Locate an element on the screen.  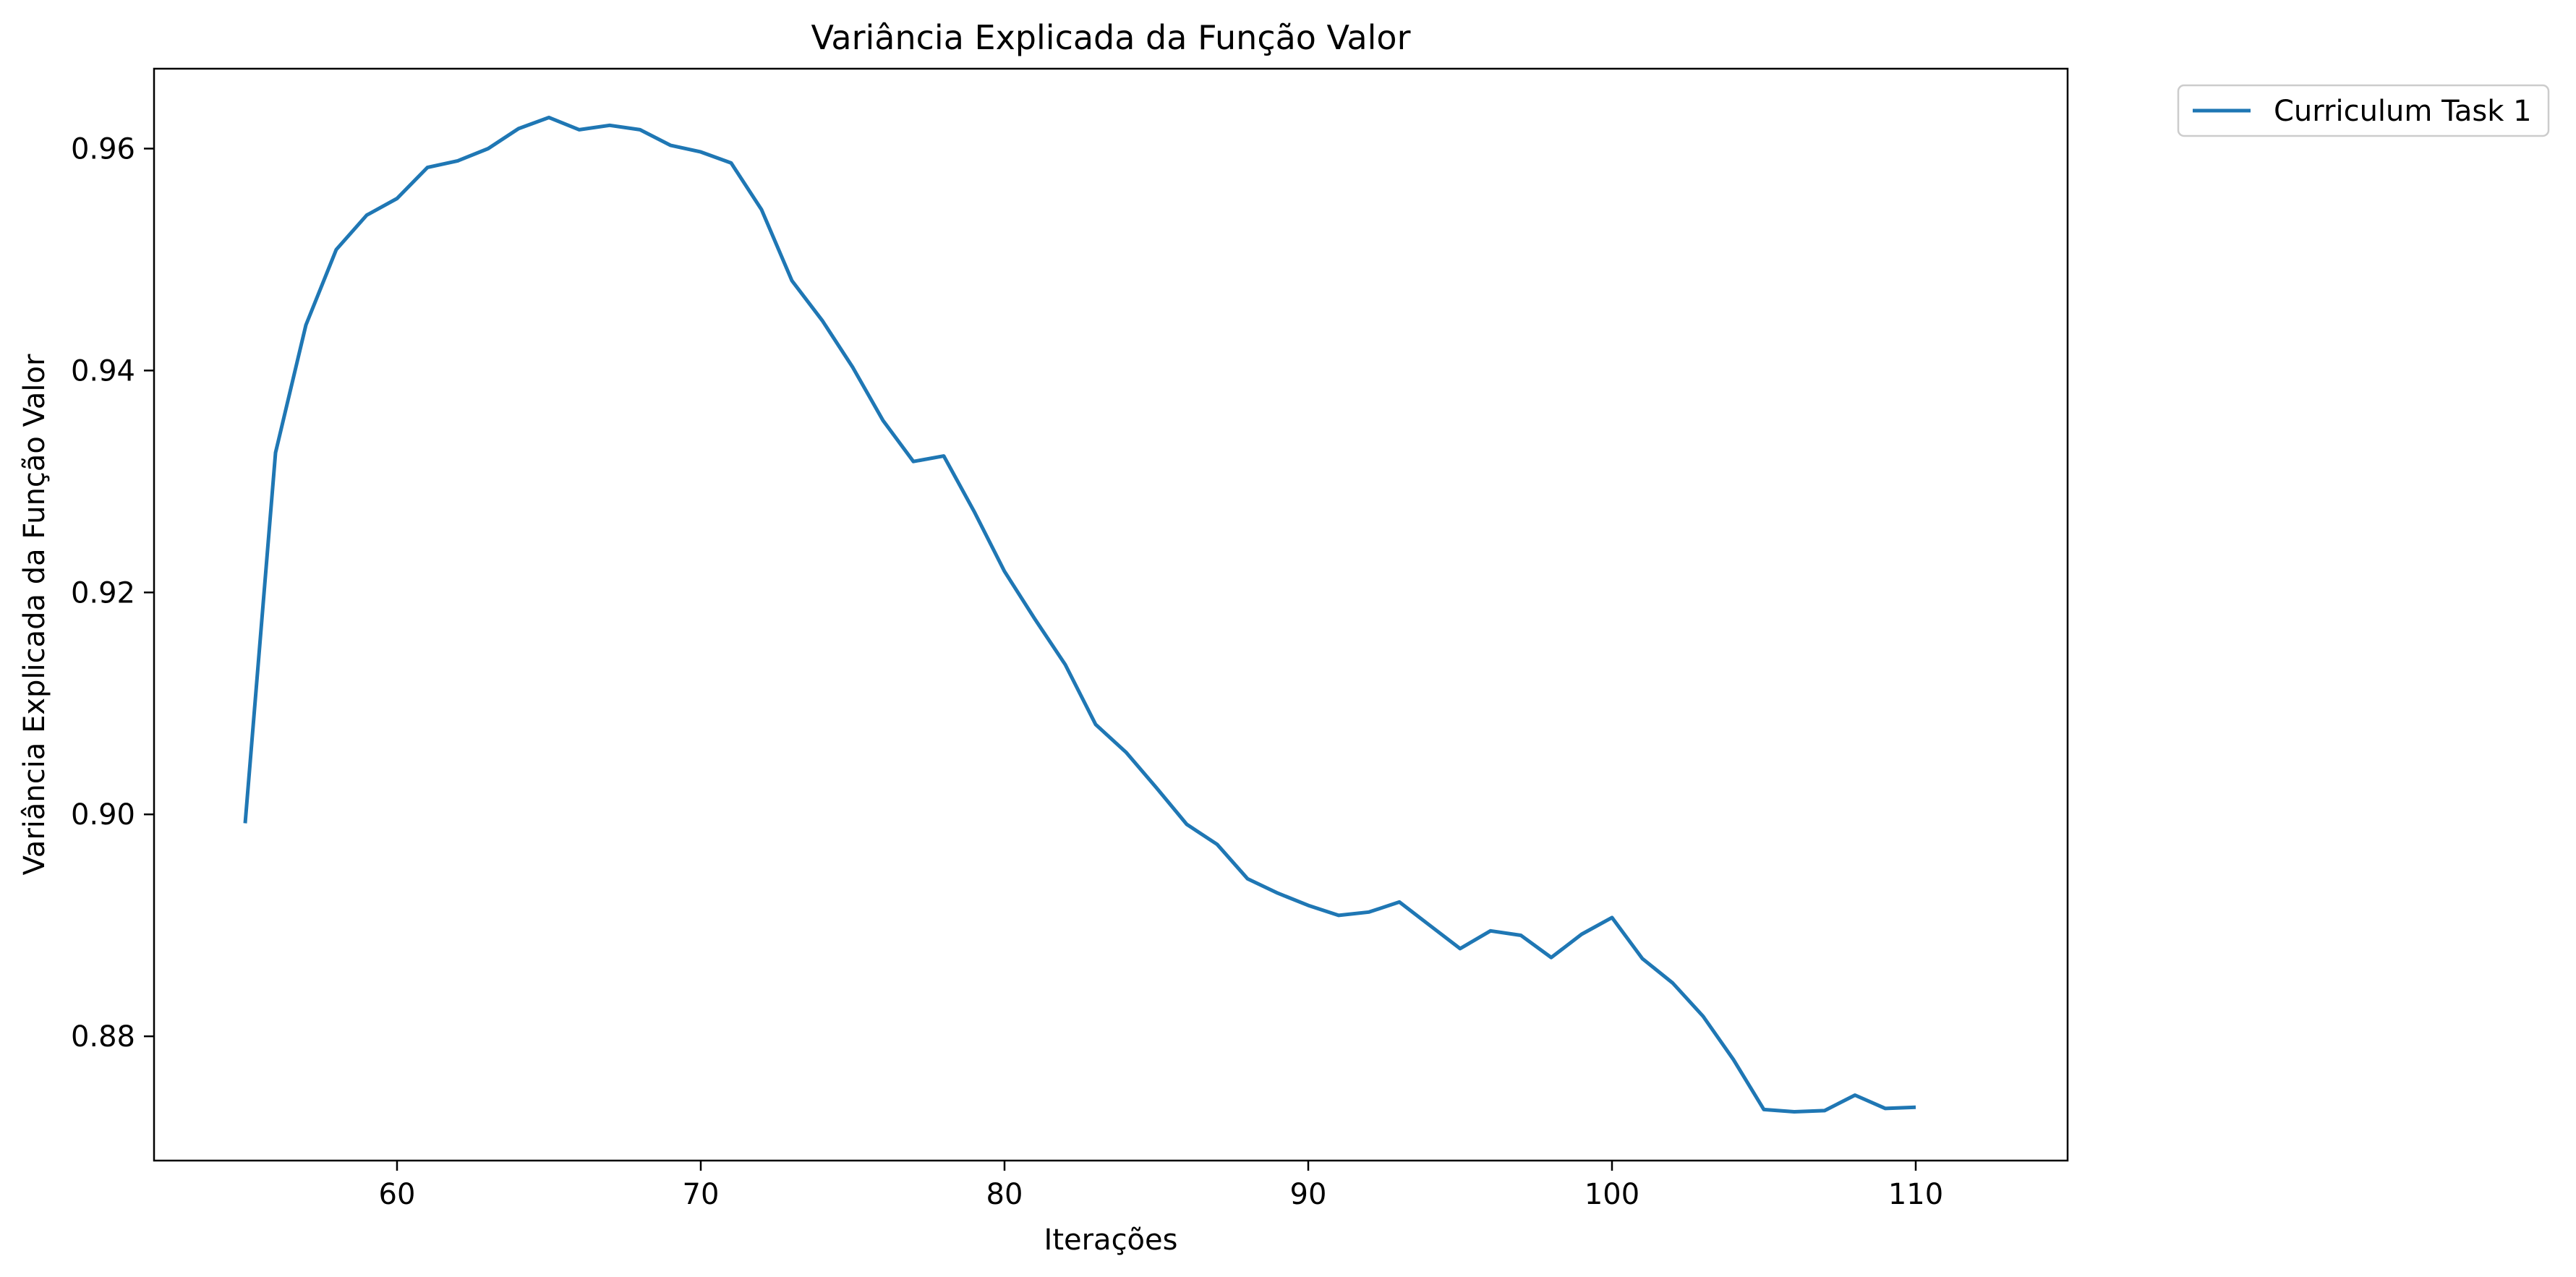
y-axis-ticks: 0.88 0.90 0.92 0.94 0.96 is located at coordinates (112, 593).